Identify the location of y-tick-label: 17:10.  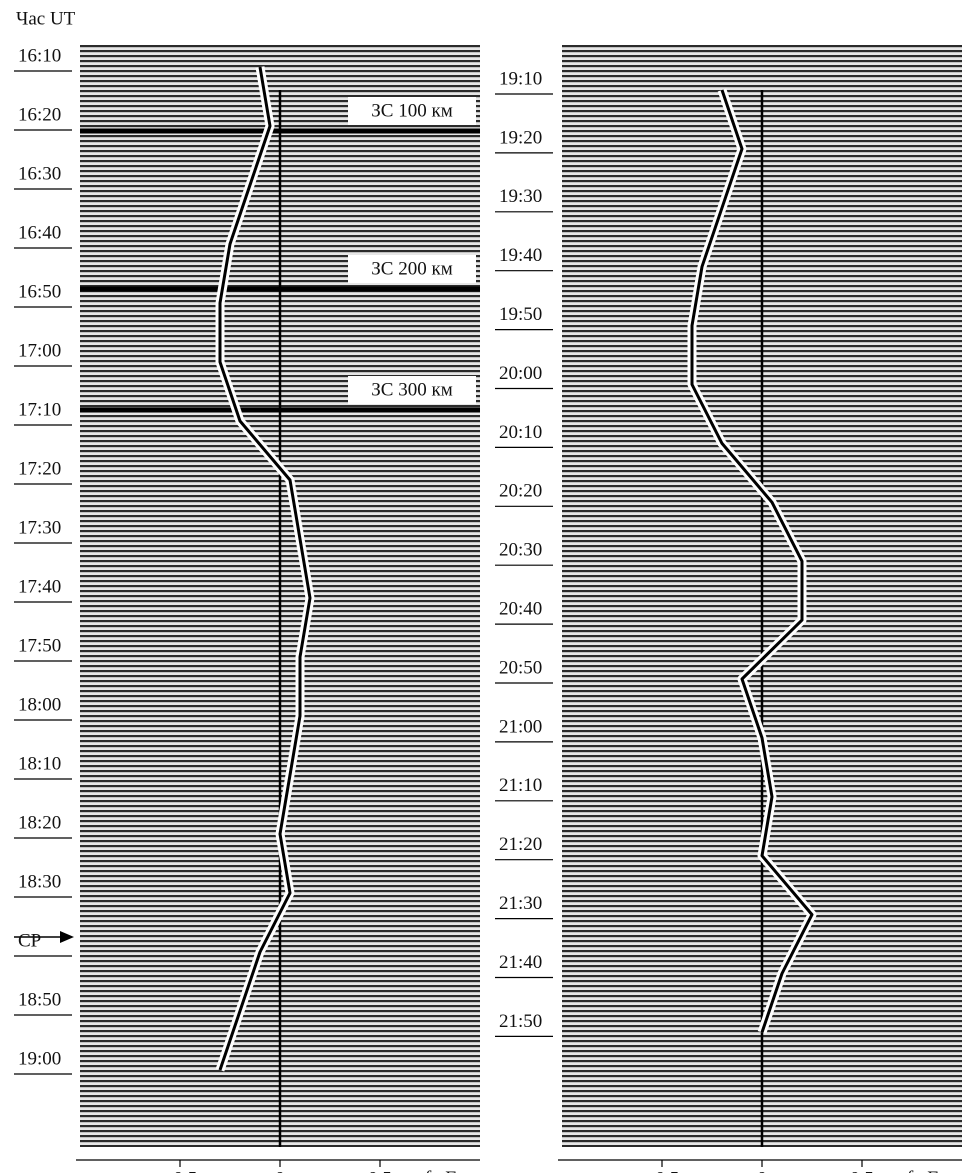
(39, 409).